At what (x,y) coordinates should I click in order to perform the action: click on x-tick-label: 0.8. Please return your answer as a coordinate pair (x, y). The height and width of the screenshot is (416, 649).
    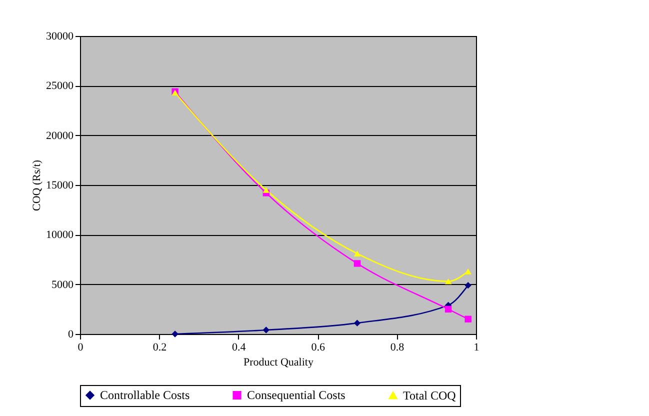
    Looking at the image, I should click on (397, 348).